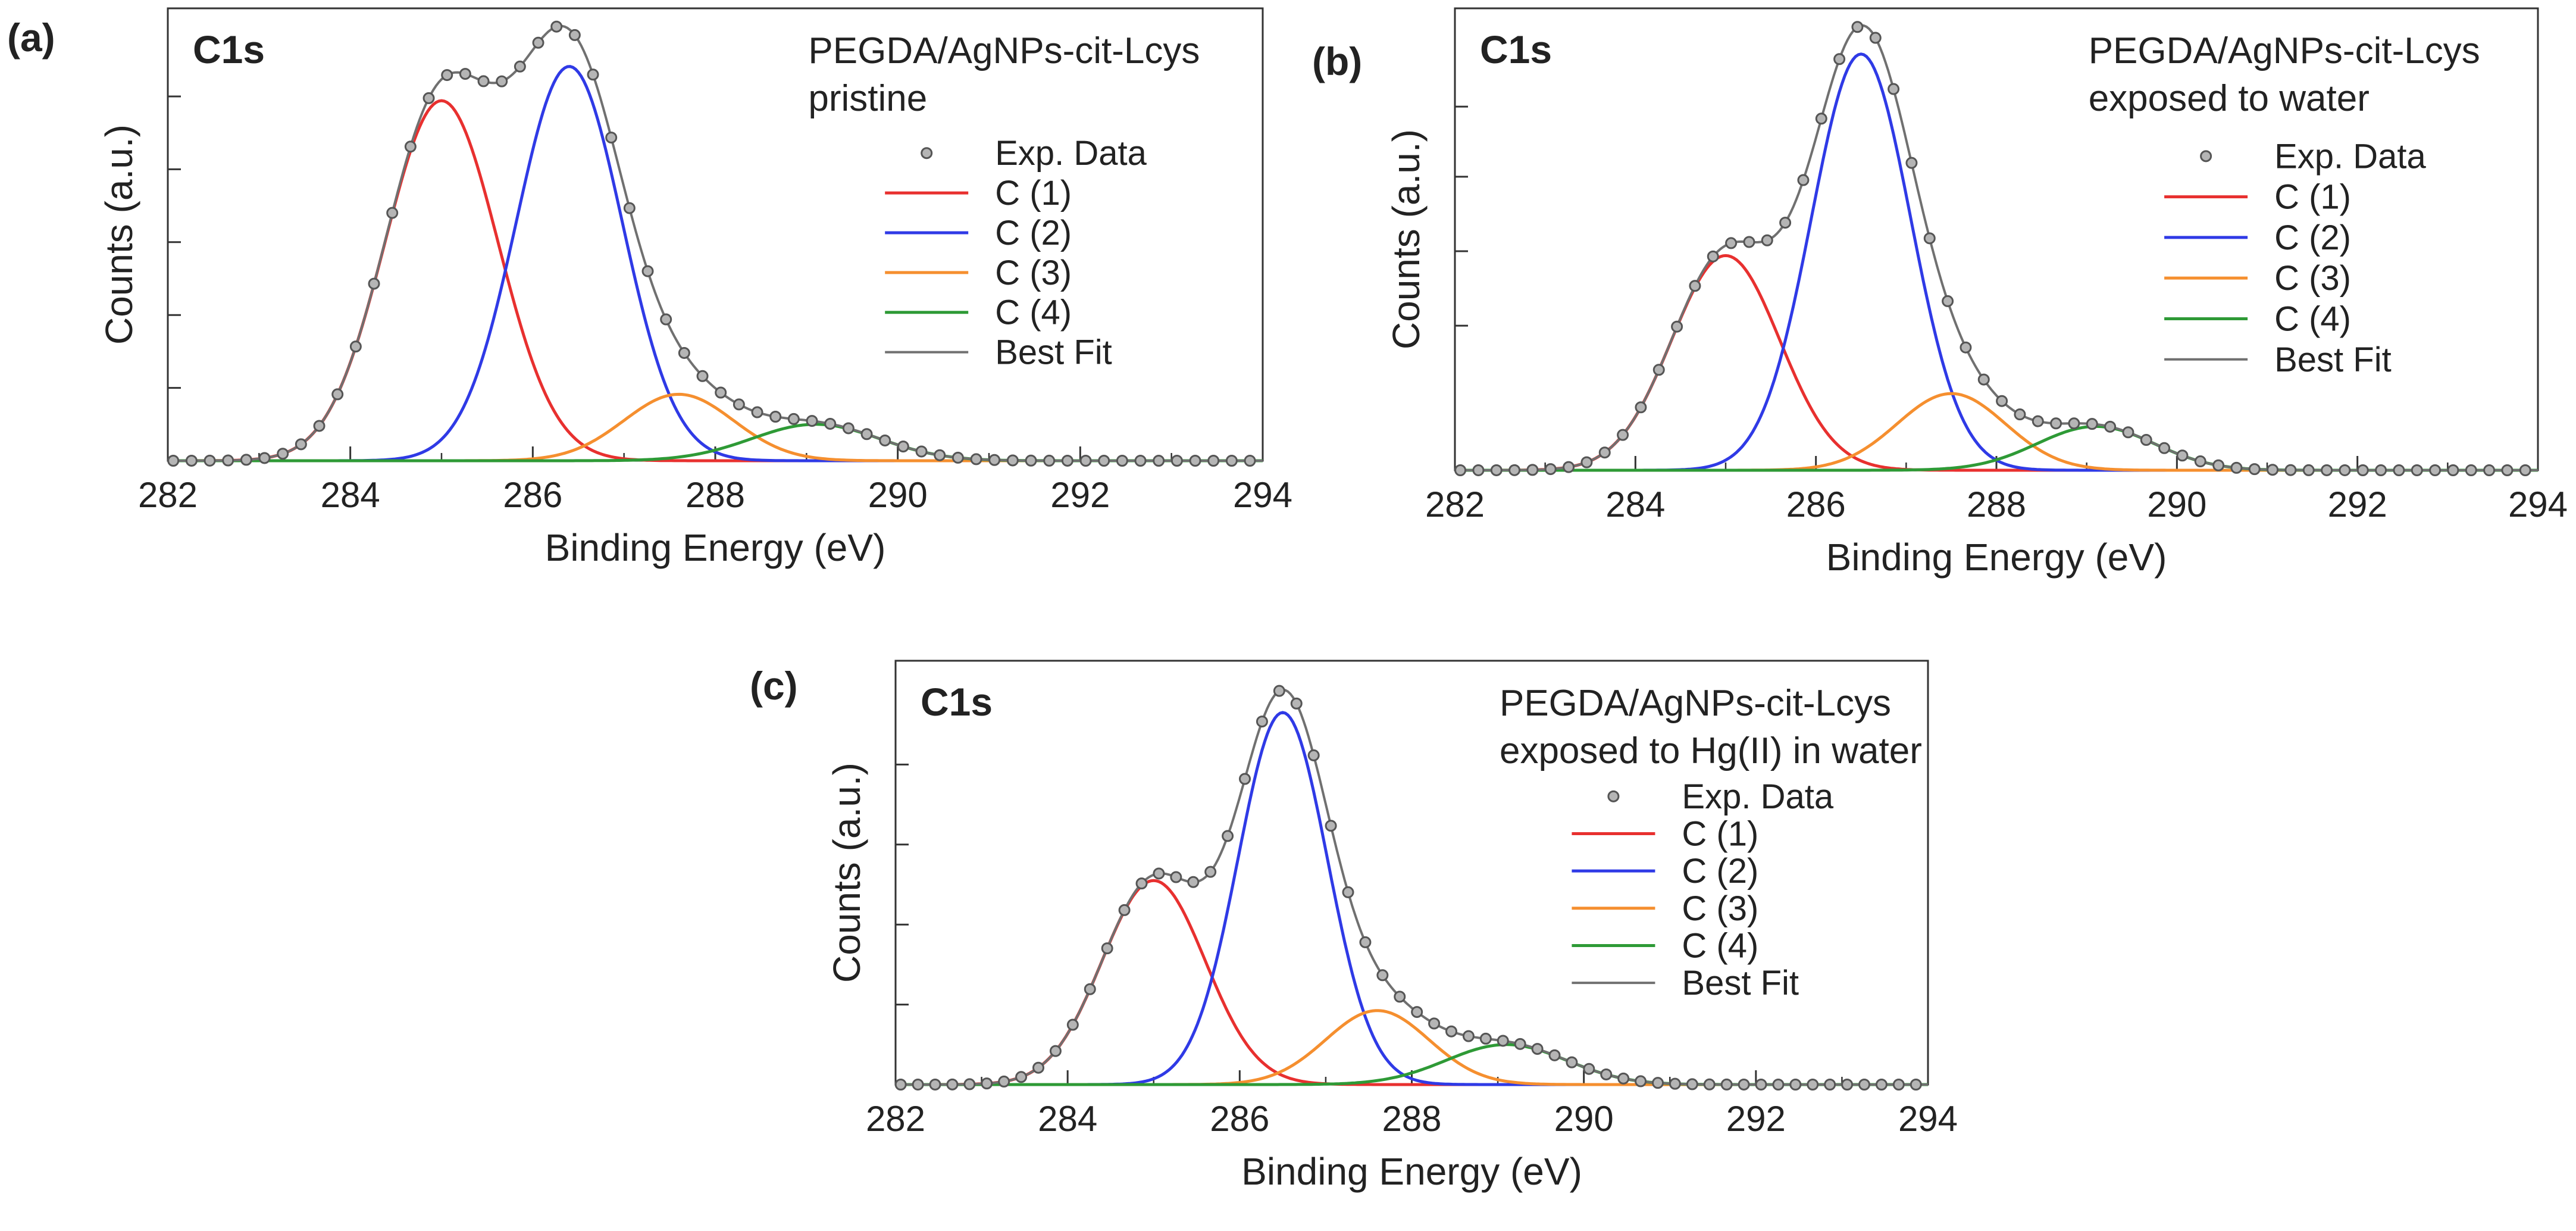 The height and width of the screenshot is (1231, 2576). What do you see at coordinates (1756, 1119) in the screenshot?
I see `x-tick-label: 292` at bounding box center [1756, 1119].